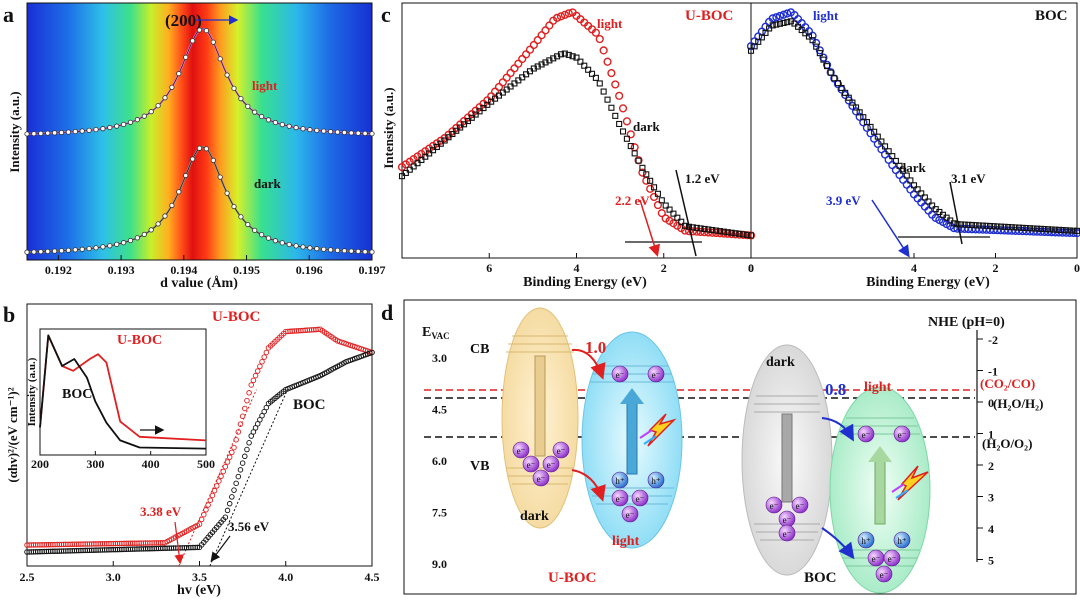 The image size is (1080, 600). Describe the element at coordinates (439, 564) in the screenshot. I see `evac-tick-label: 9.0` at that location.